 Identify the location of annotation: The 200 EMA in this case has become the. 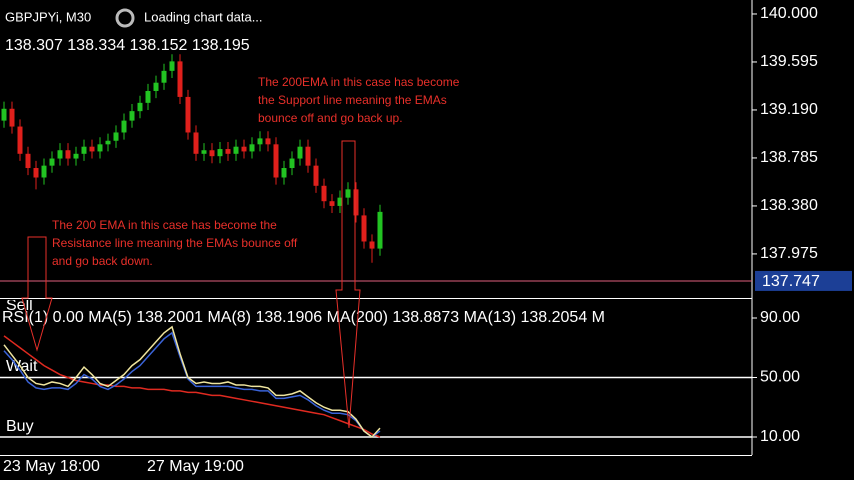
(164, 225).